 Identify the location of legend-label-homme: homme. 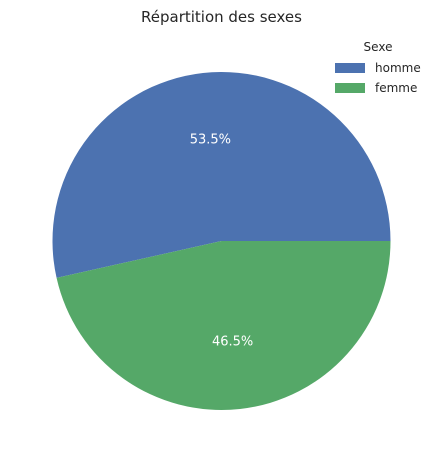
(398, 68).